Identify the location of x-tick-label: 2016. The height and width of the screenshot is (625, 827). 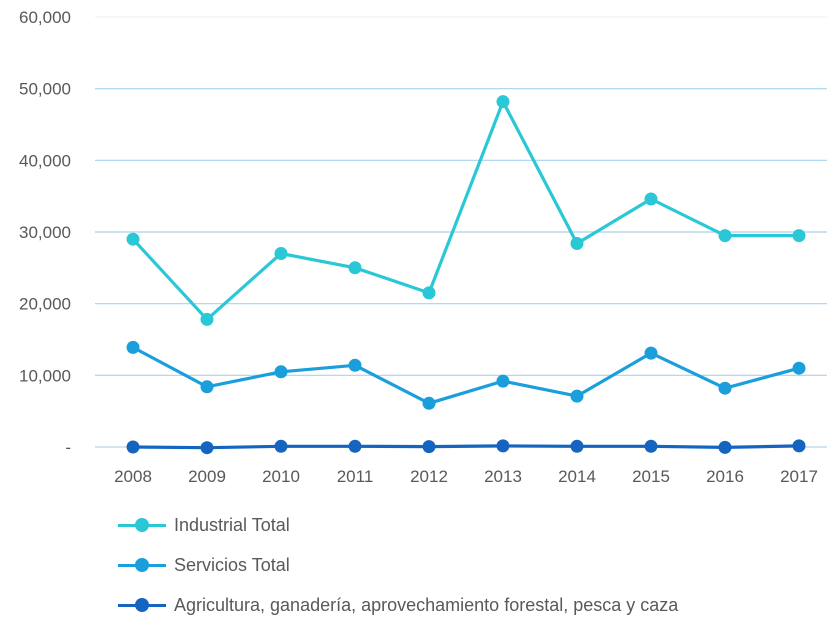
(725, 476).